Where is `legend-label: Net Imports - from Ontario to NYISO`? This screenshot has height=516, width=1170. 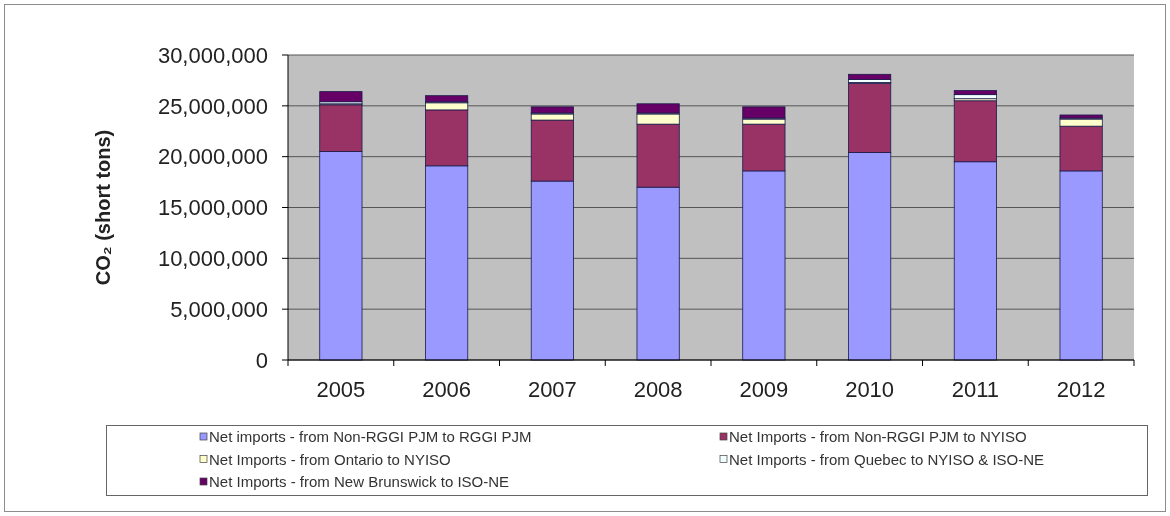
legend-label: Net Imports - from Ontario to NYISO is located at coordinates (330, 459).